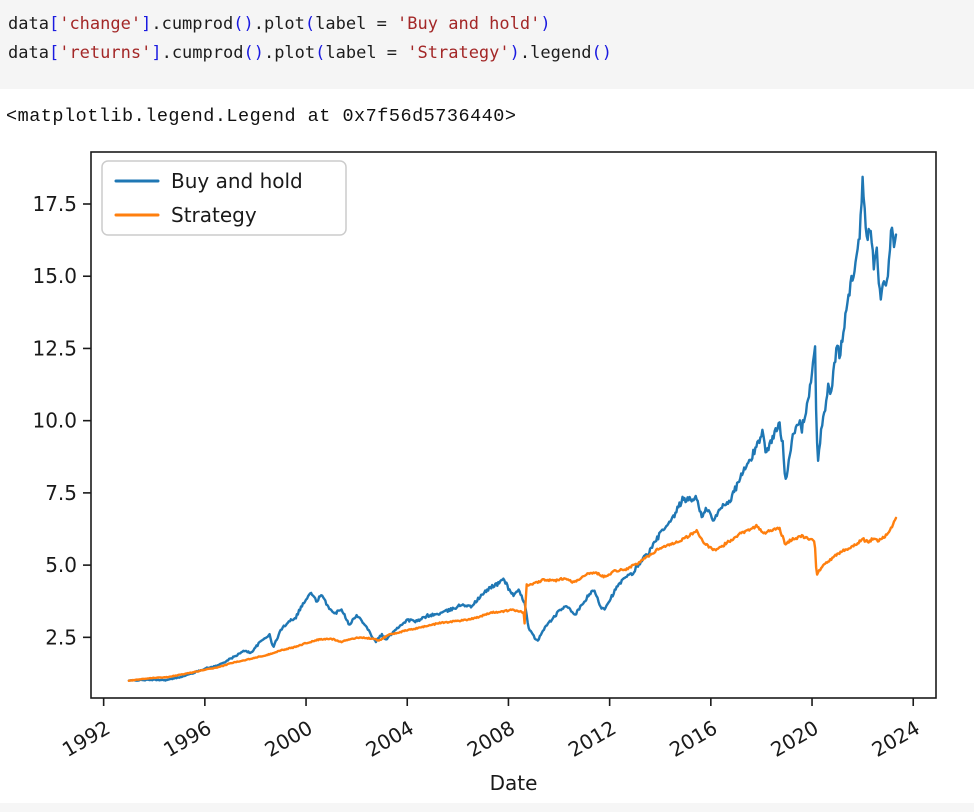 The image size is (974, 812). I want to click on y-axis-tick-label: 7.5, so click(61, 493).